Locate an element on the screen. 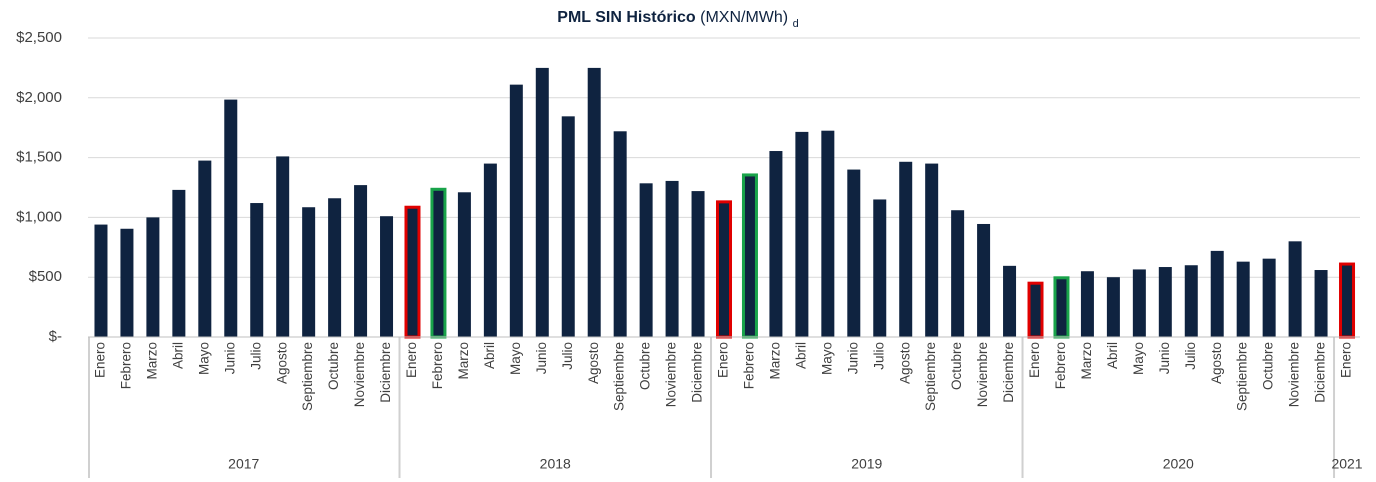 The height and width of the screenshot is (482, 1376). year-label: 2021 is located at coordinates (1346, 464).